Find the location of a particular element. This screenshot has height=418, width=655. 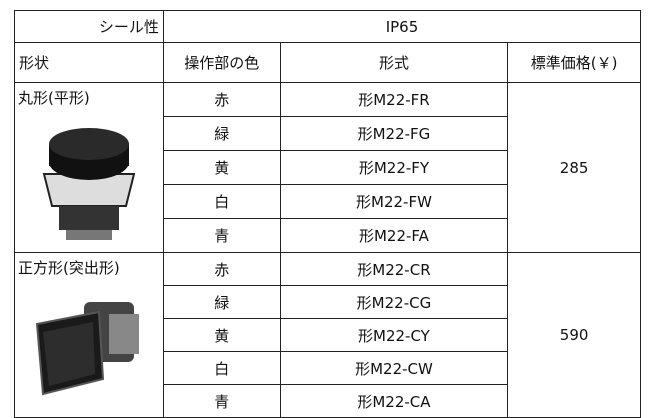

data-row: 黄形M22-CY is located at coordinates (328, 335).